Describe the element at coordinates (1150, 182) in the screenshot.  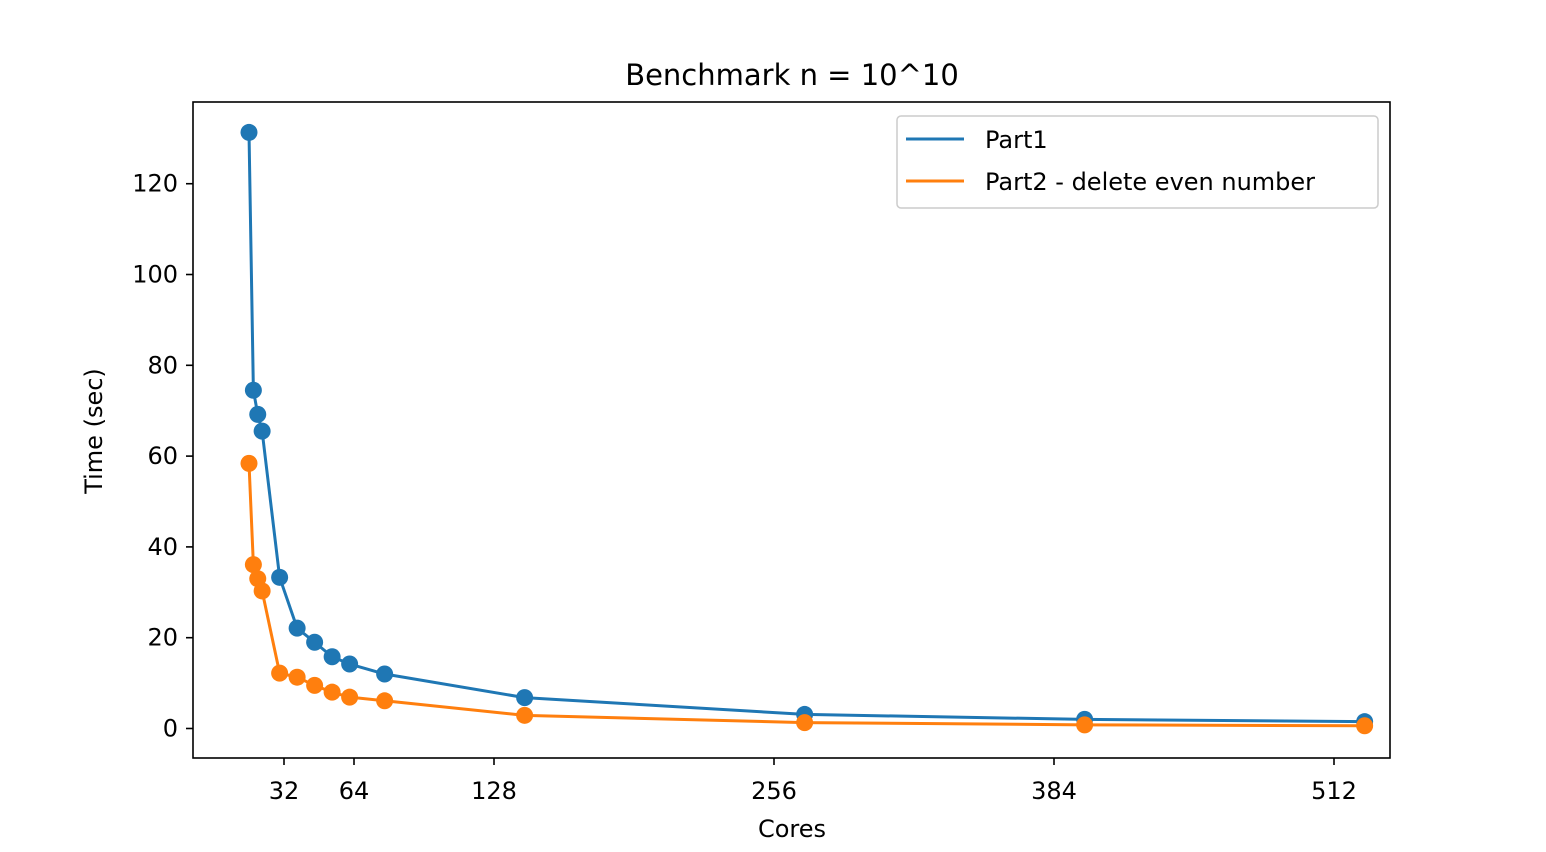
I see `legend-label-2: Part2 - delete even number` at that location.